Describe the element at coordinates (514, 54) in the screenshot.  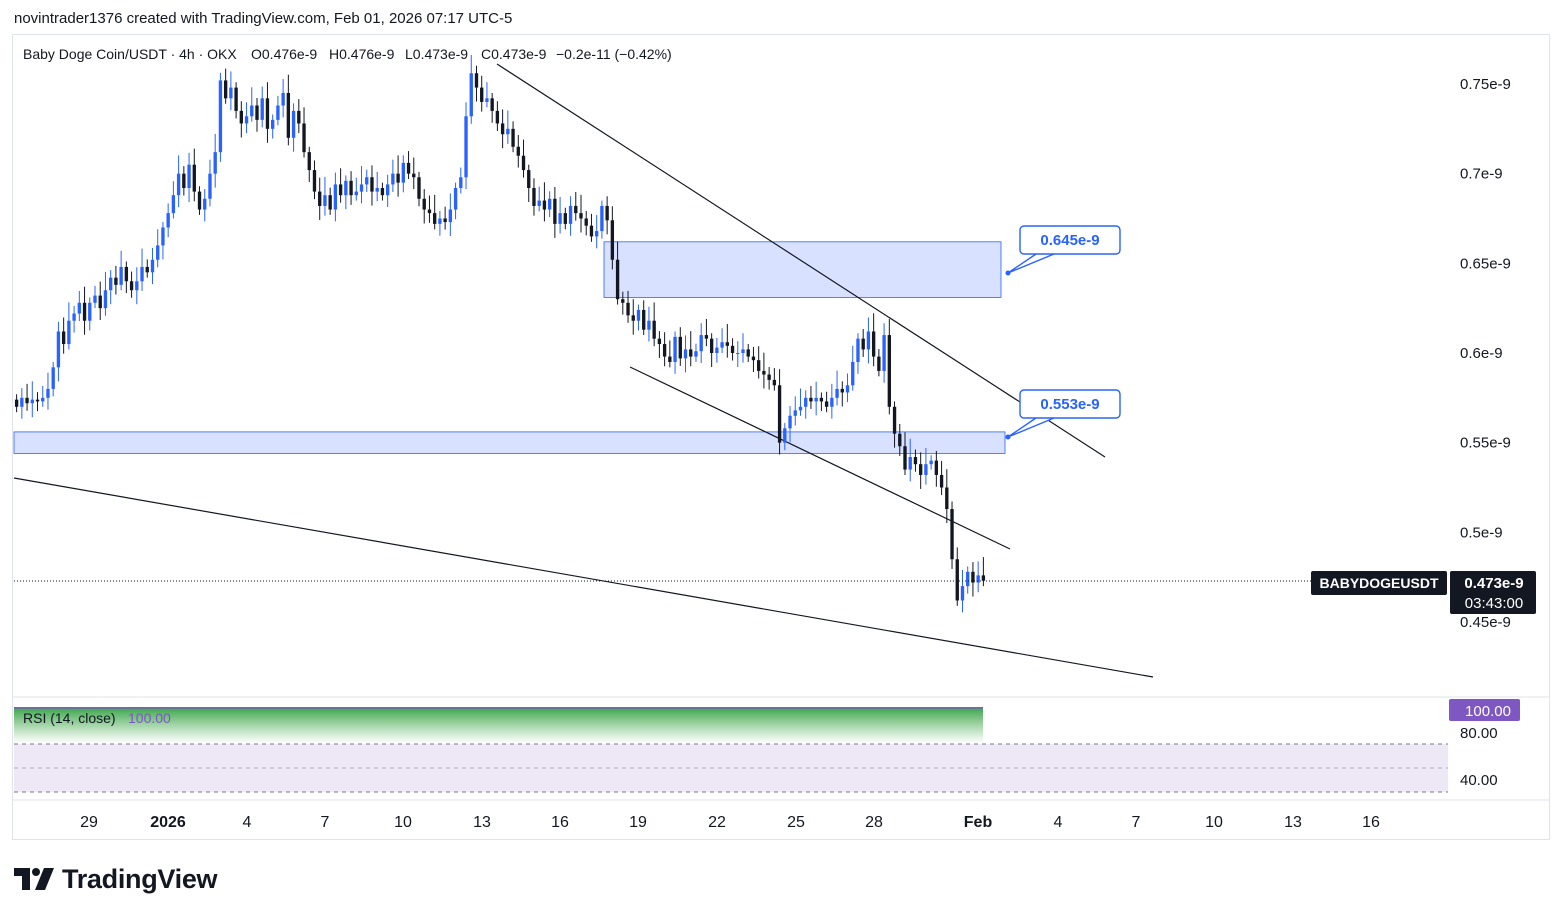
I see `legend-close: C0.473e-9` at that location.